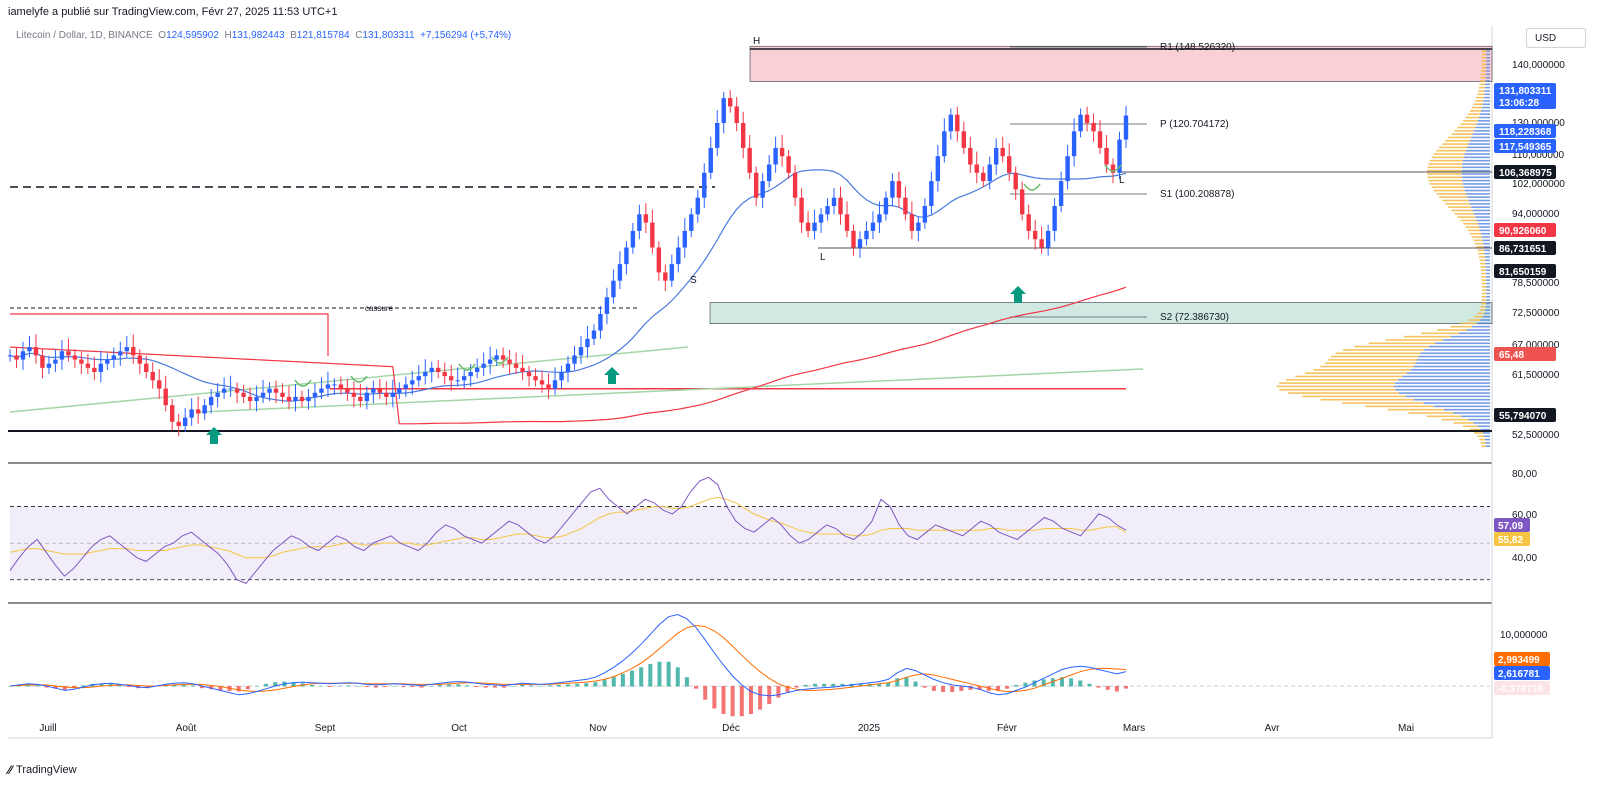 The image size is (1600, 785). I want to click on range-box, so click(169, 334).